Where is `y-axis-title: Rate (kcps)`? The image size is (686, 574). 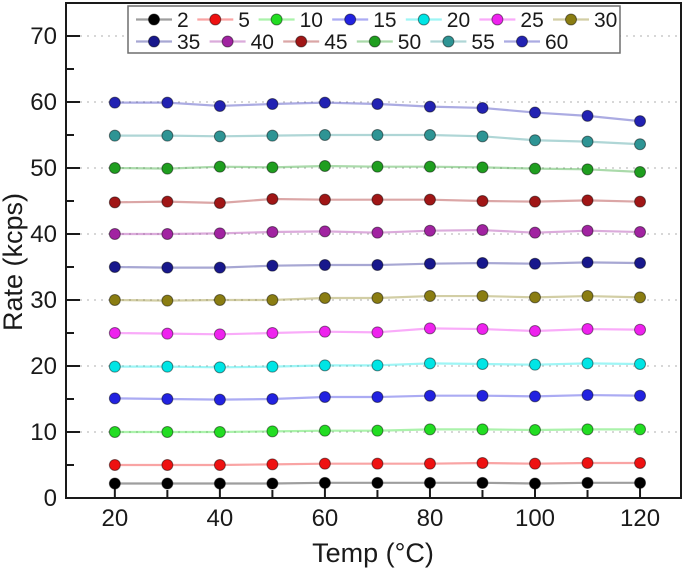 y-axis-title: Rate (kcps) is located at coordinates (14, 262).